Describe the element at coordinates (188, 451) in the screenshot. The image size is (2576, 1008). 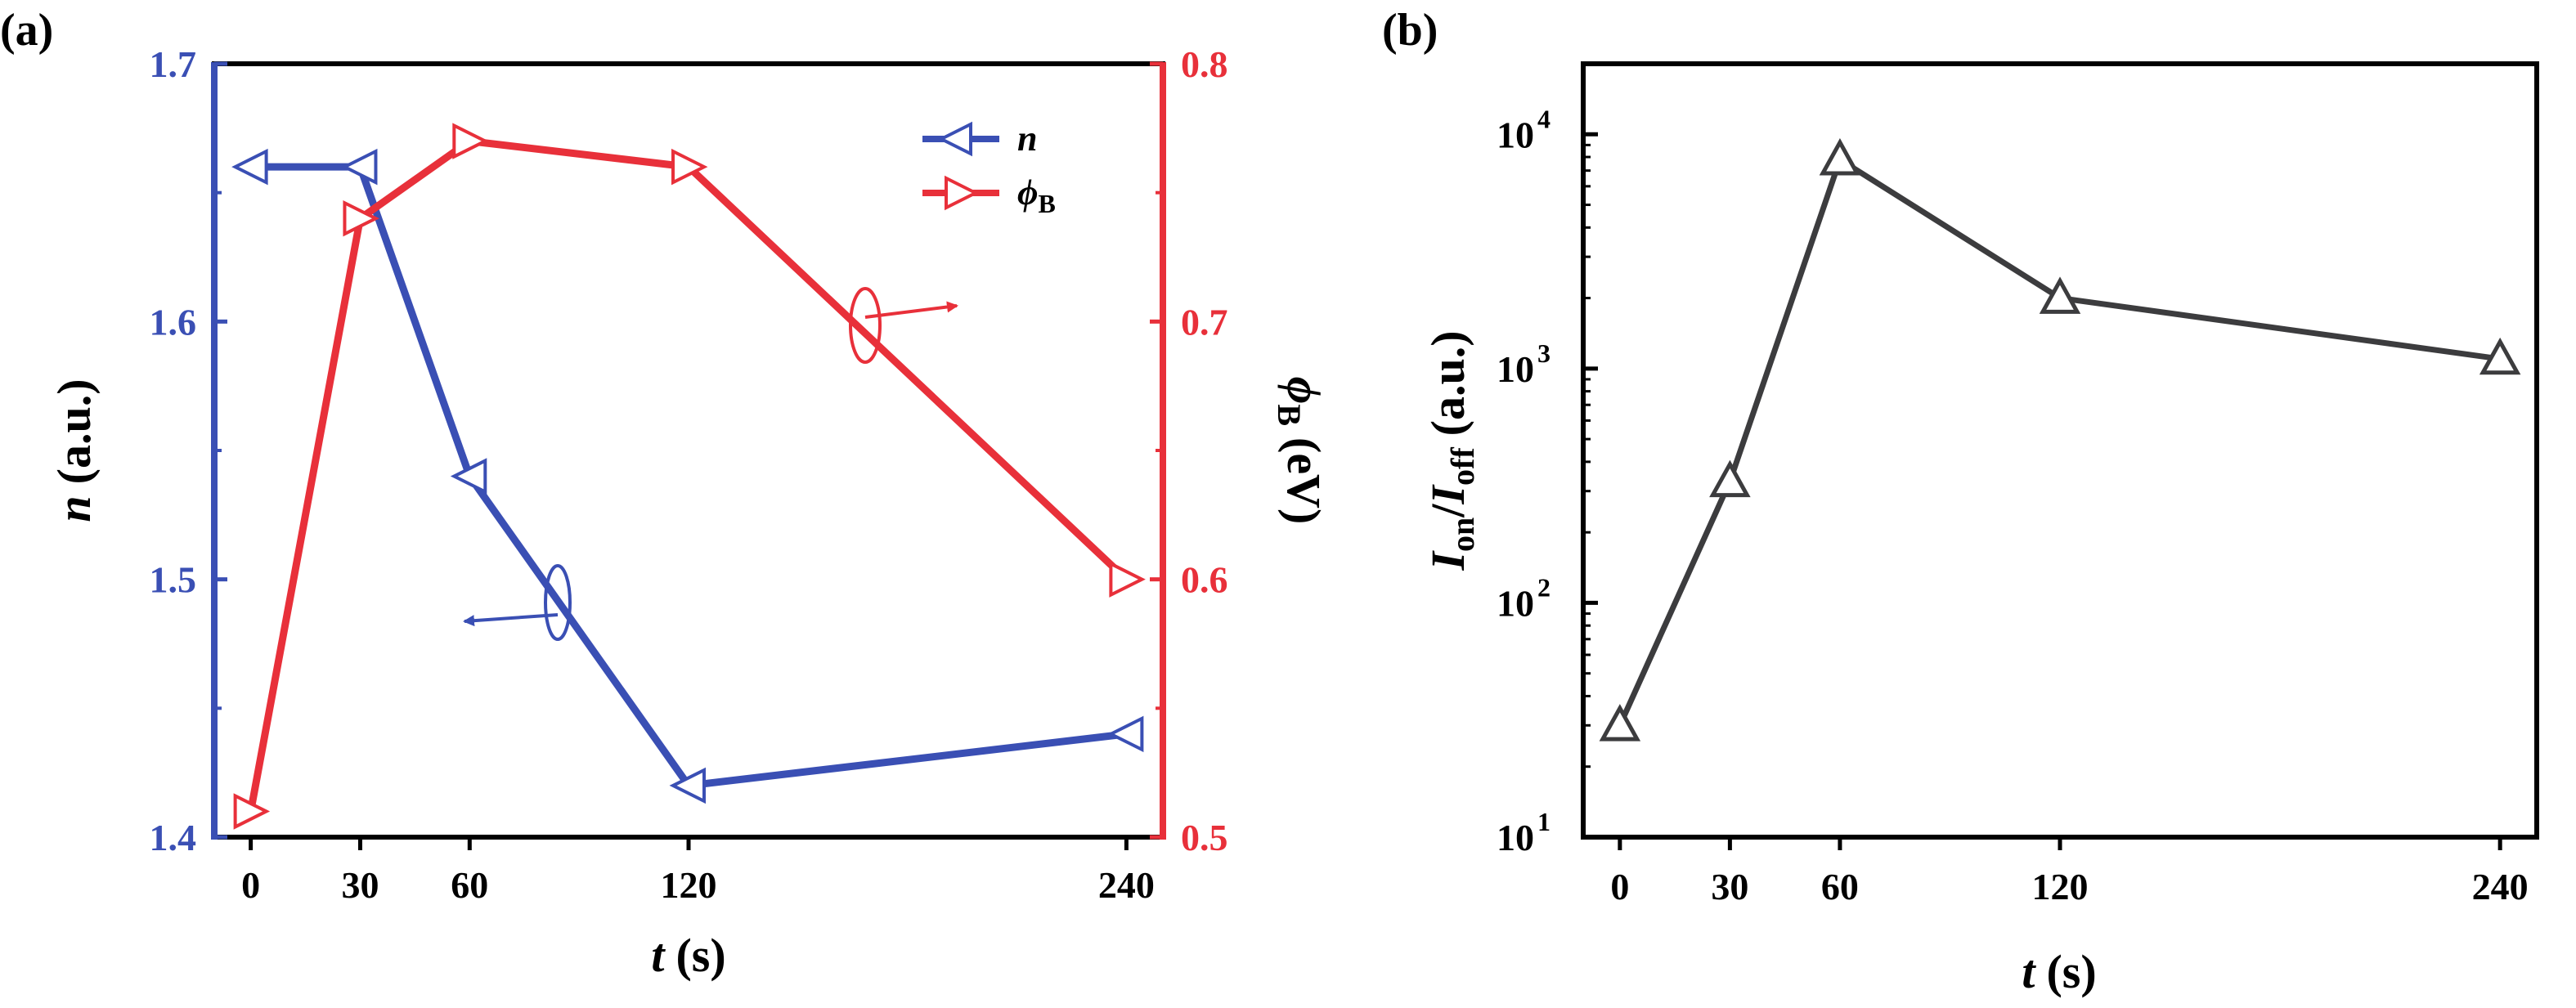
I see `y-left-ticks: 1.4 1.5 1.6 1.7` at that location.